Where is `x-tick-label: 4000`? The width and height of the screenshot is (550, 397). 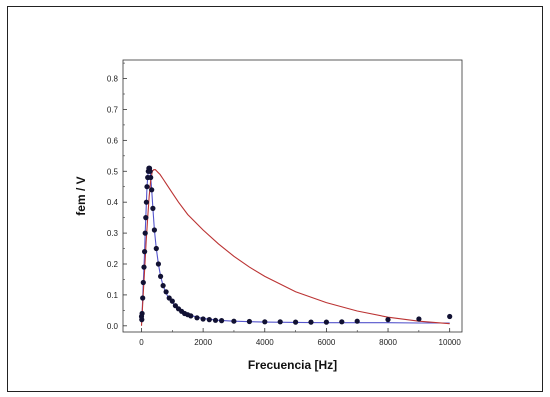 x-tick-label: 4000 is located at coordinates (265, 342).